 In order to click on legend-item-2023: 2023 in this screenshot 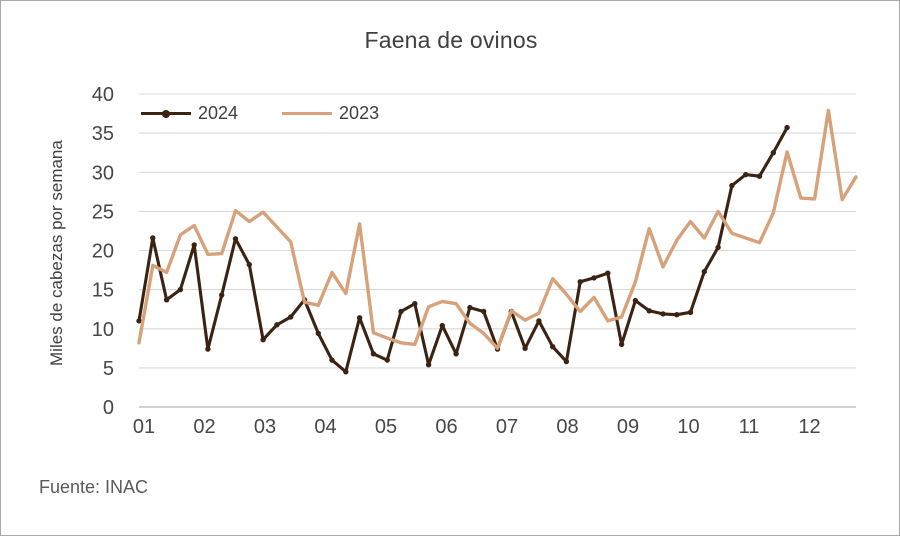, I will do `click(330, 113)`.